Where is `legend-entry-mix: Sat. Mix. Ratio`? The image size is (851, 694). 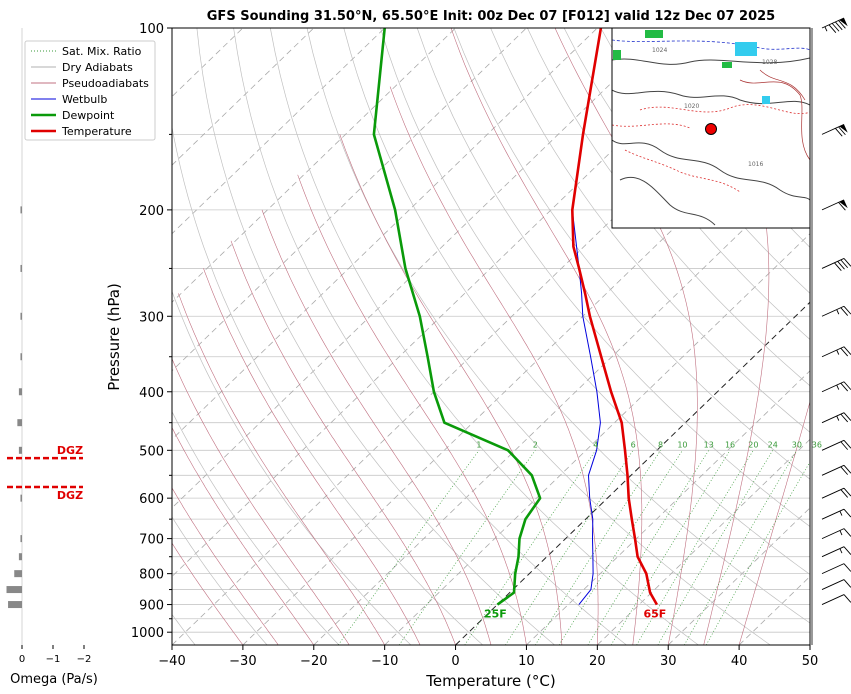
legend-entry-mix: Sat. Mix. Ratio is located at coordinates (102, 51).